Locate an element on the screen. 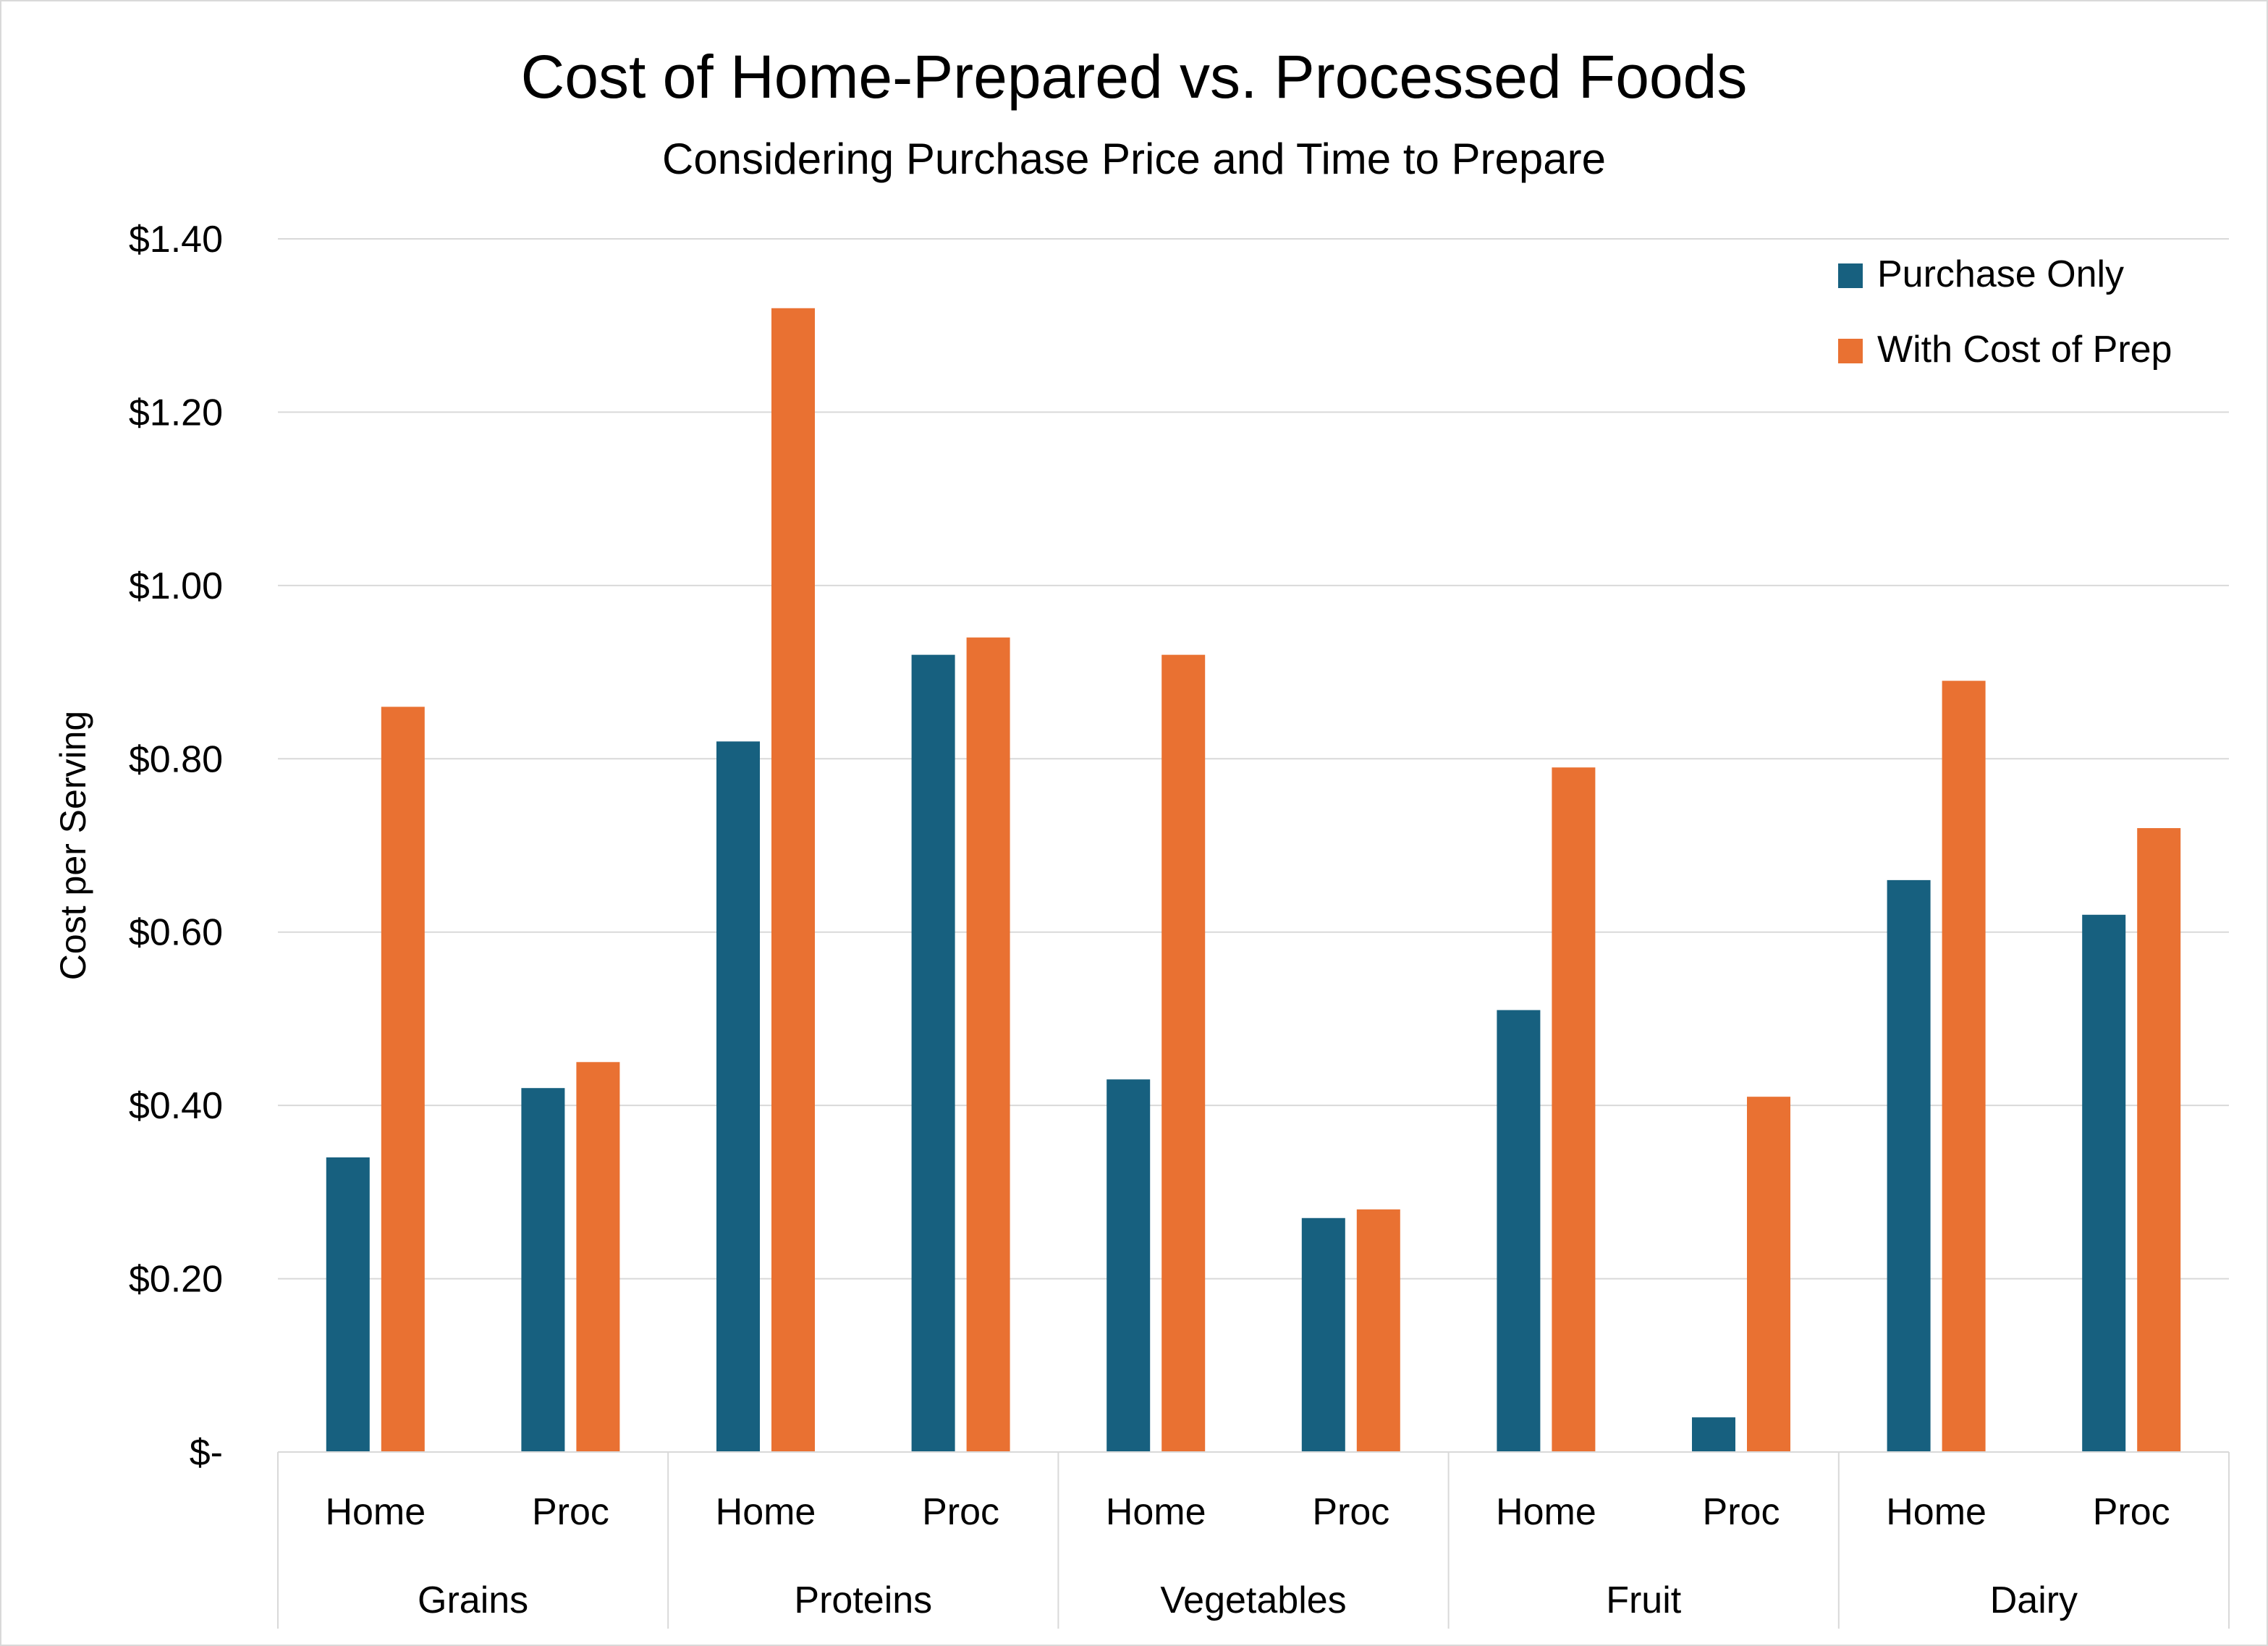 Image resolution: width=2268 pixels, height=1646 pixels. y-tick-label: $0.20 is located at coordinates (176, 1280).